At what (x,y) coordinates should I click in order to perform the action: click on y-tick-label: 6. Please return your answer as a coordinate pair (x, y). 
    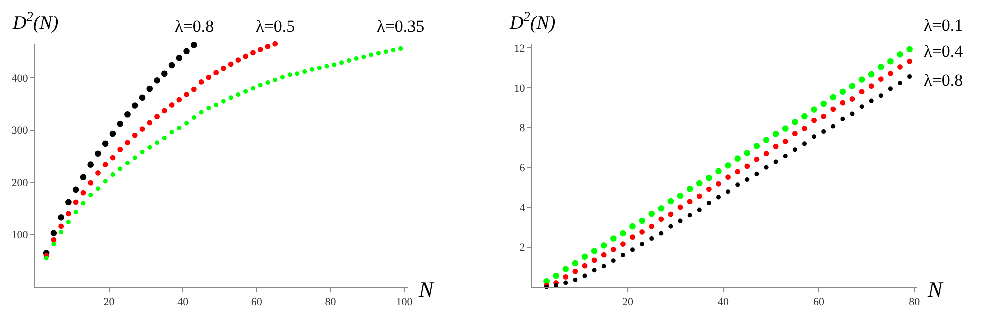
    Looking at the image, I should click on (523, 168).